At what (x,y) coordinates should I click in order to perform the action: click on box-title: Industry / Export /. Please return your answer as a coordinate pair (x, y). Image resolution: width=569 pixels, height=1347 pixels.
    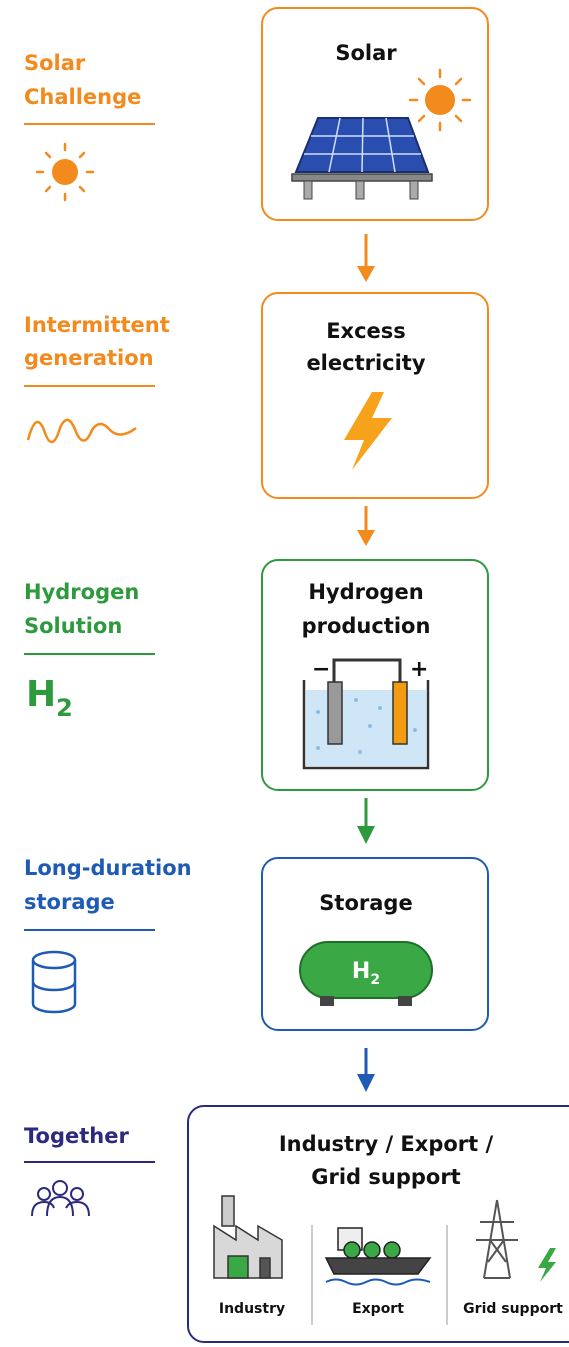
    Looking at the image, I should click on (386, 1144).